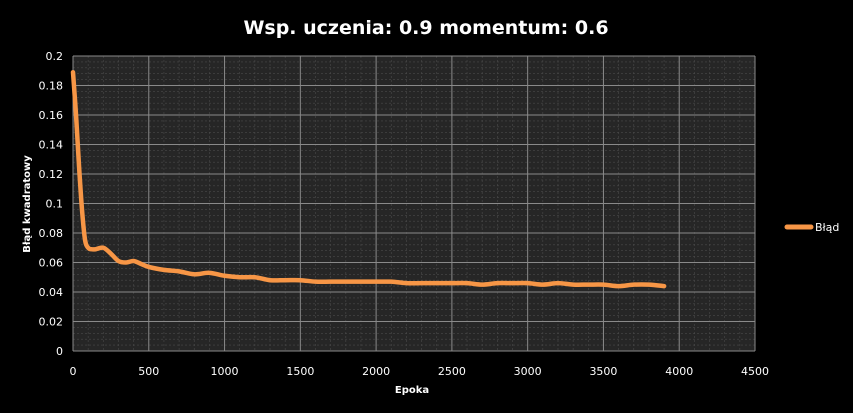 This screenshot has height=413, width=853. I want to click on y-tick-label: 0.04, so click(51, 292).